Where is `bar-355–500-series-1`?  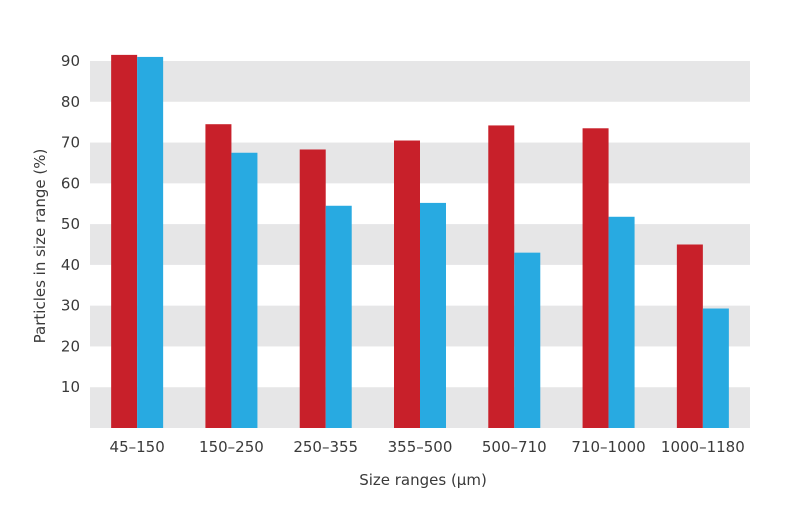 bar-355–500-series-1 is located at coordinates (407, 284).